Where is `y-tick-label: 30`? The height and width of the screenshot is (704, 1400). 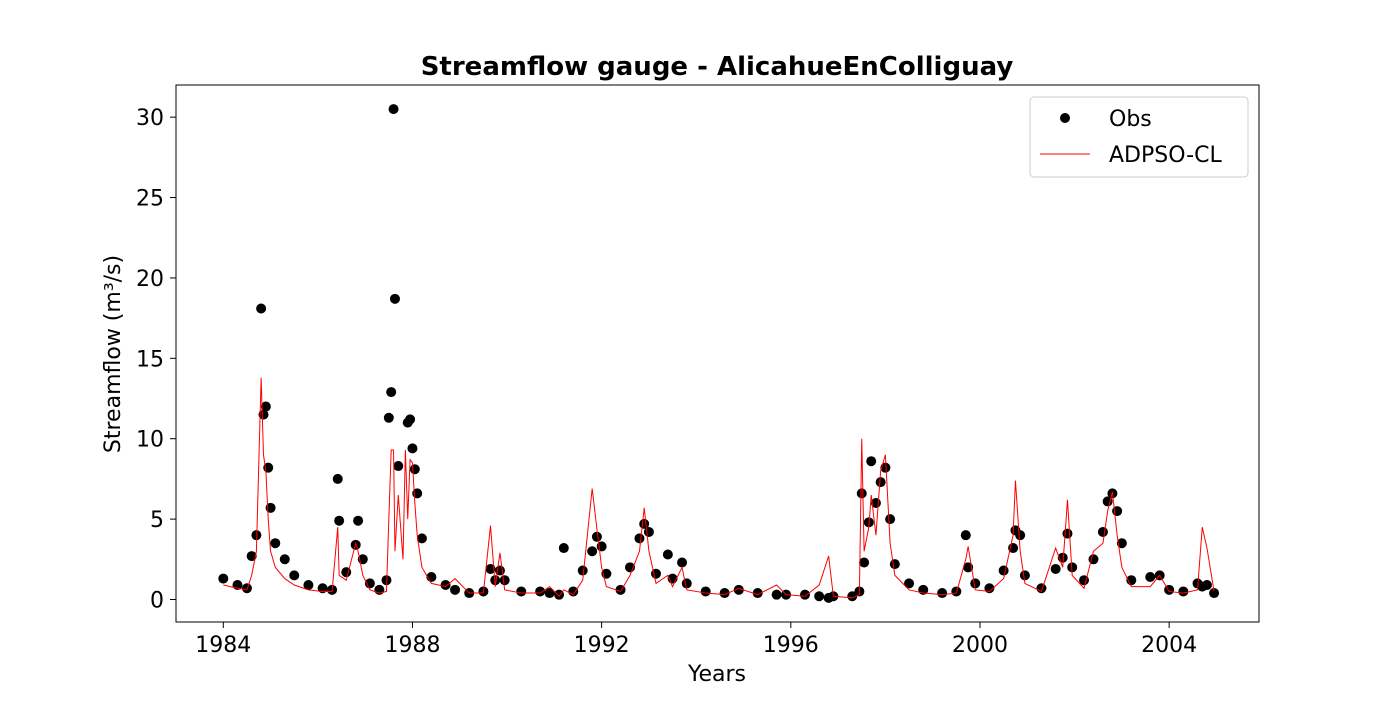
y-tick-label: 30 is located at coordinates (150, 118).